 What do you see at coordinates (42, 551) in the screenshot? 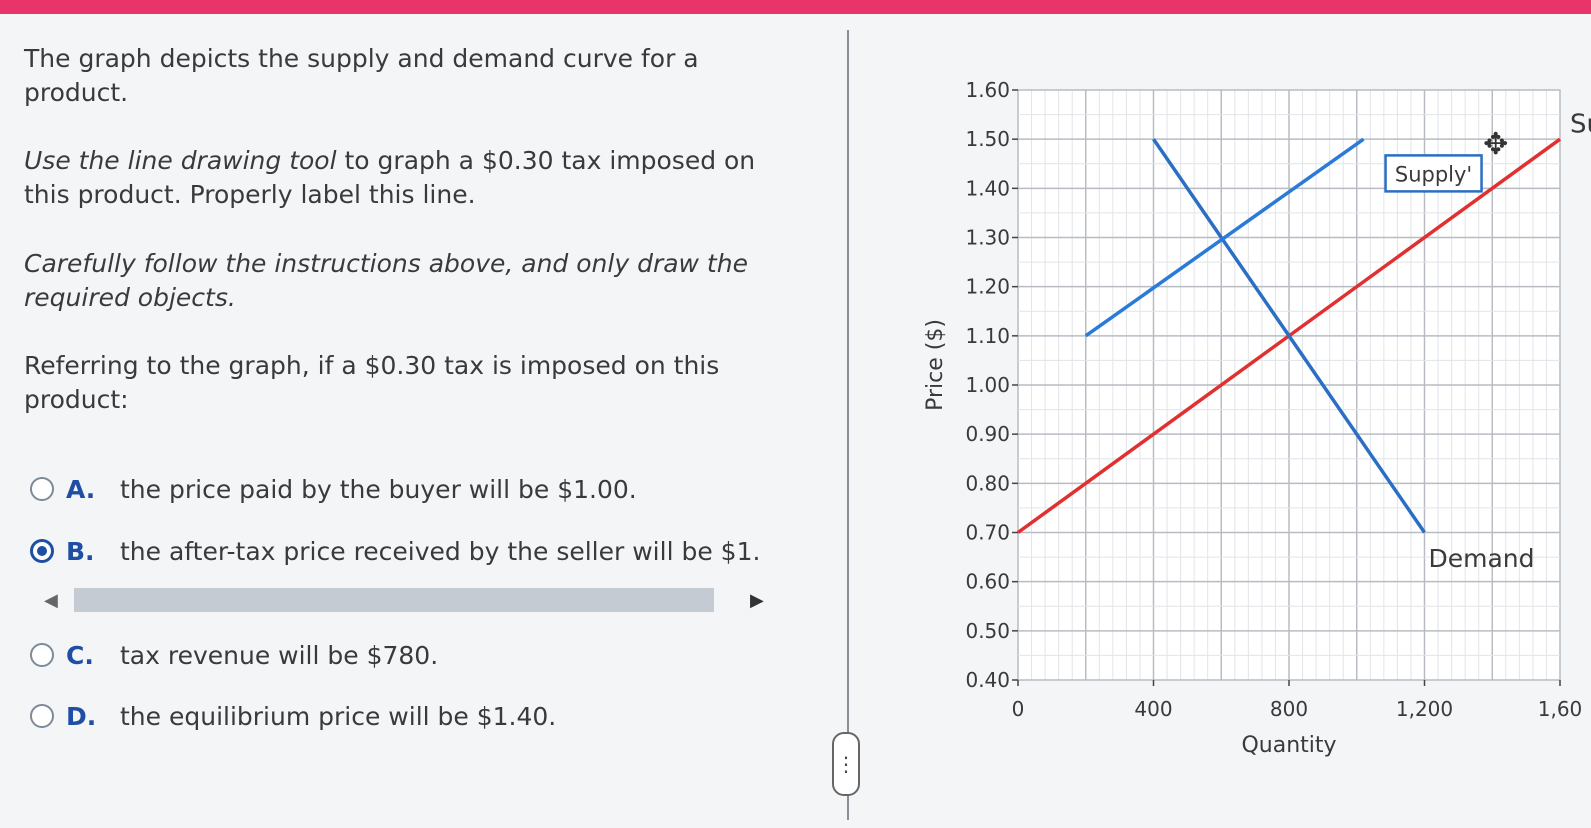
I see `option-b-radio` at bounding box center [42, 551].